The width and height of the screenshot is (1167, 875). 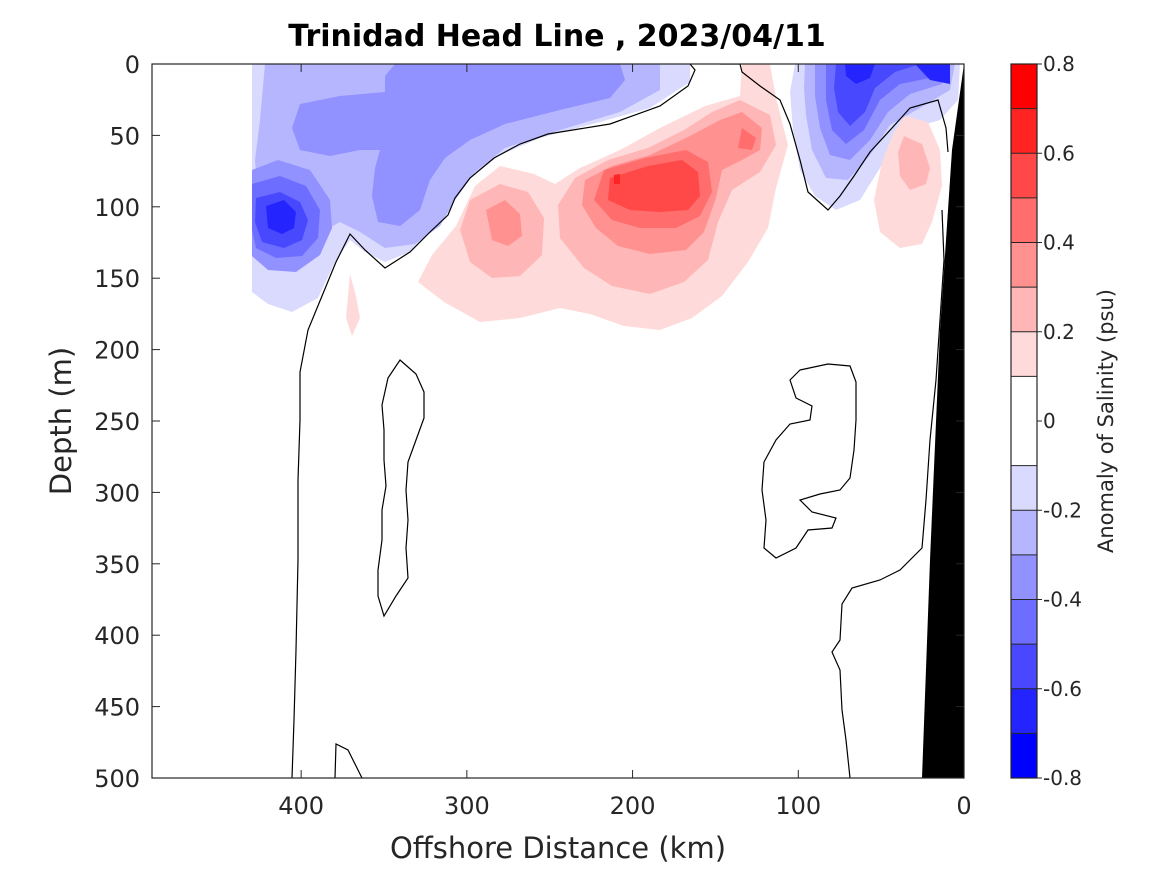 What do you see at coordinates (1059, 64) in the screenshot?
I see `colorbar-tick-label: 0.8` at bounding box center [1059, 64].